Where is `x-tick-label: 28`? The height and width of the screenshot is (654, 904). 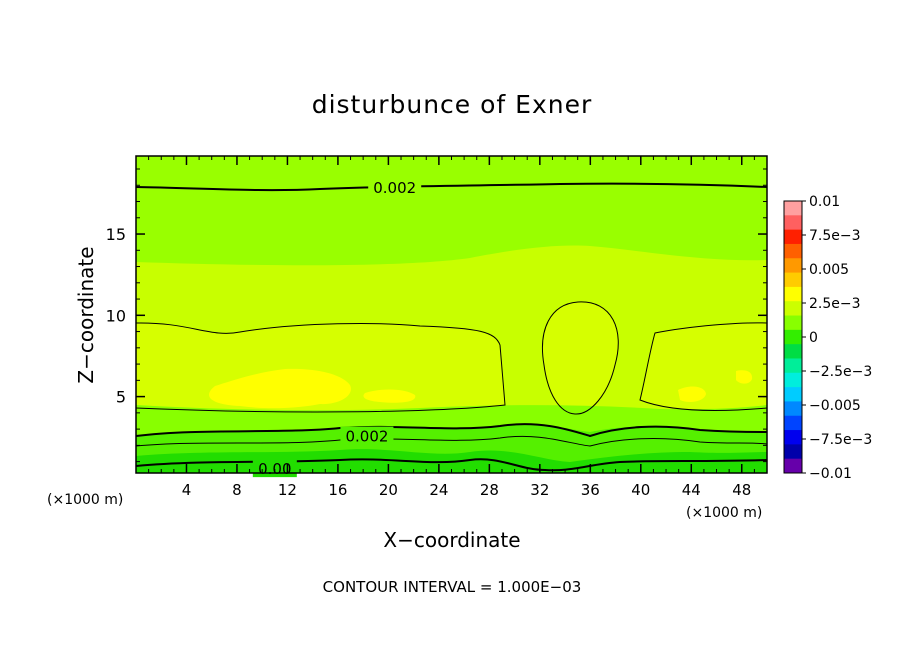 x-tick-label: 28 is located at coordinates (489, 490).